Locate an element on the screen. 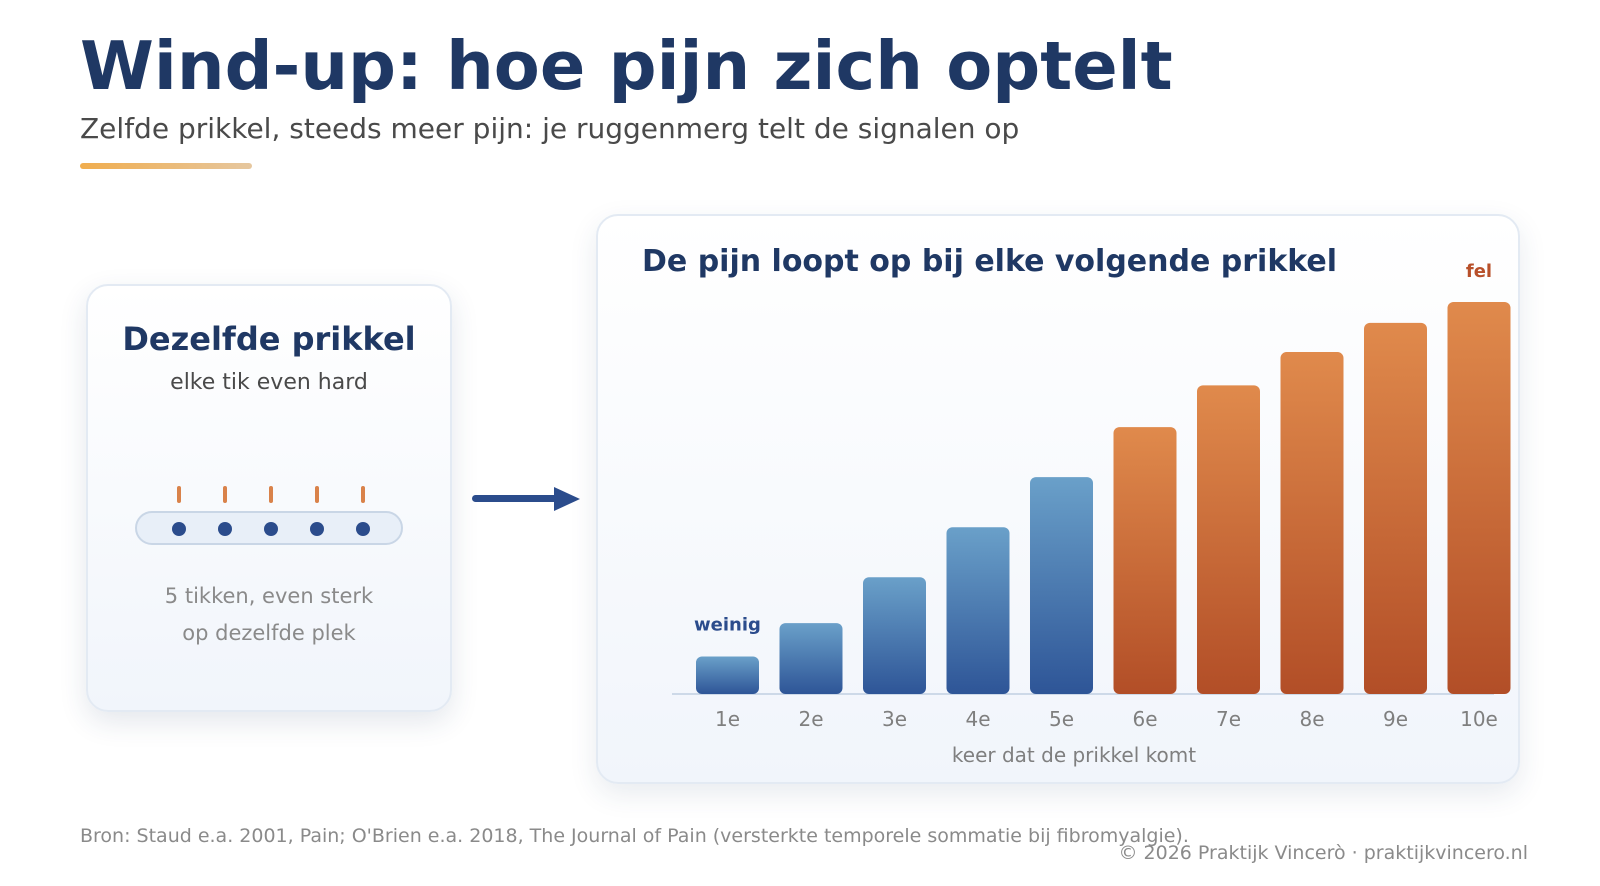 The image size is (1600, 886). stimulus-card-title: Dezelfde prikkel is located at coordinates (269, 339).